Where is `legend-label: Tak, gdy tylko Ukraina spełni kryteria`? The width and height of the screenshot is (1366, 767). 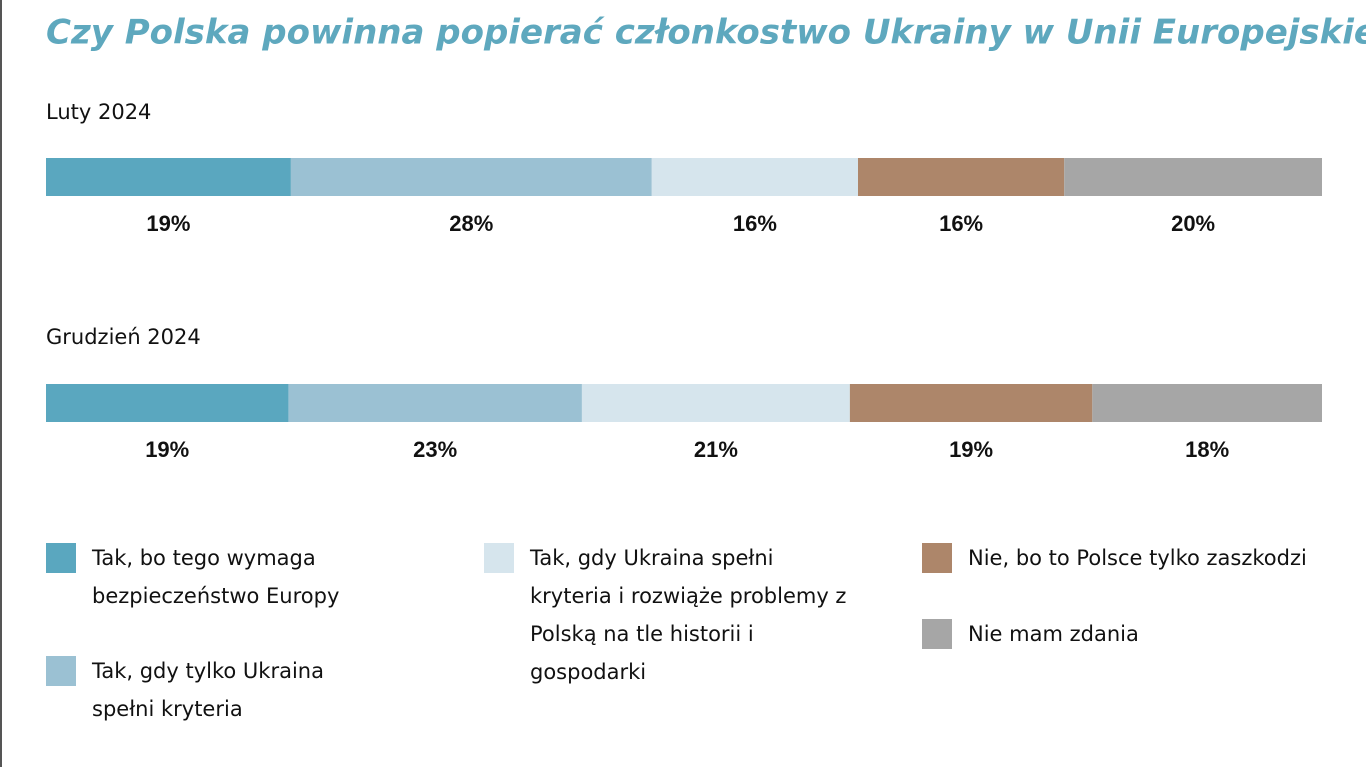 legend-label: Tak, gdy tylko Ukraina spełni kryteria is located at coordinates (208, 690).